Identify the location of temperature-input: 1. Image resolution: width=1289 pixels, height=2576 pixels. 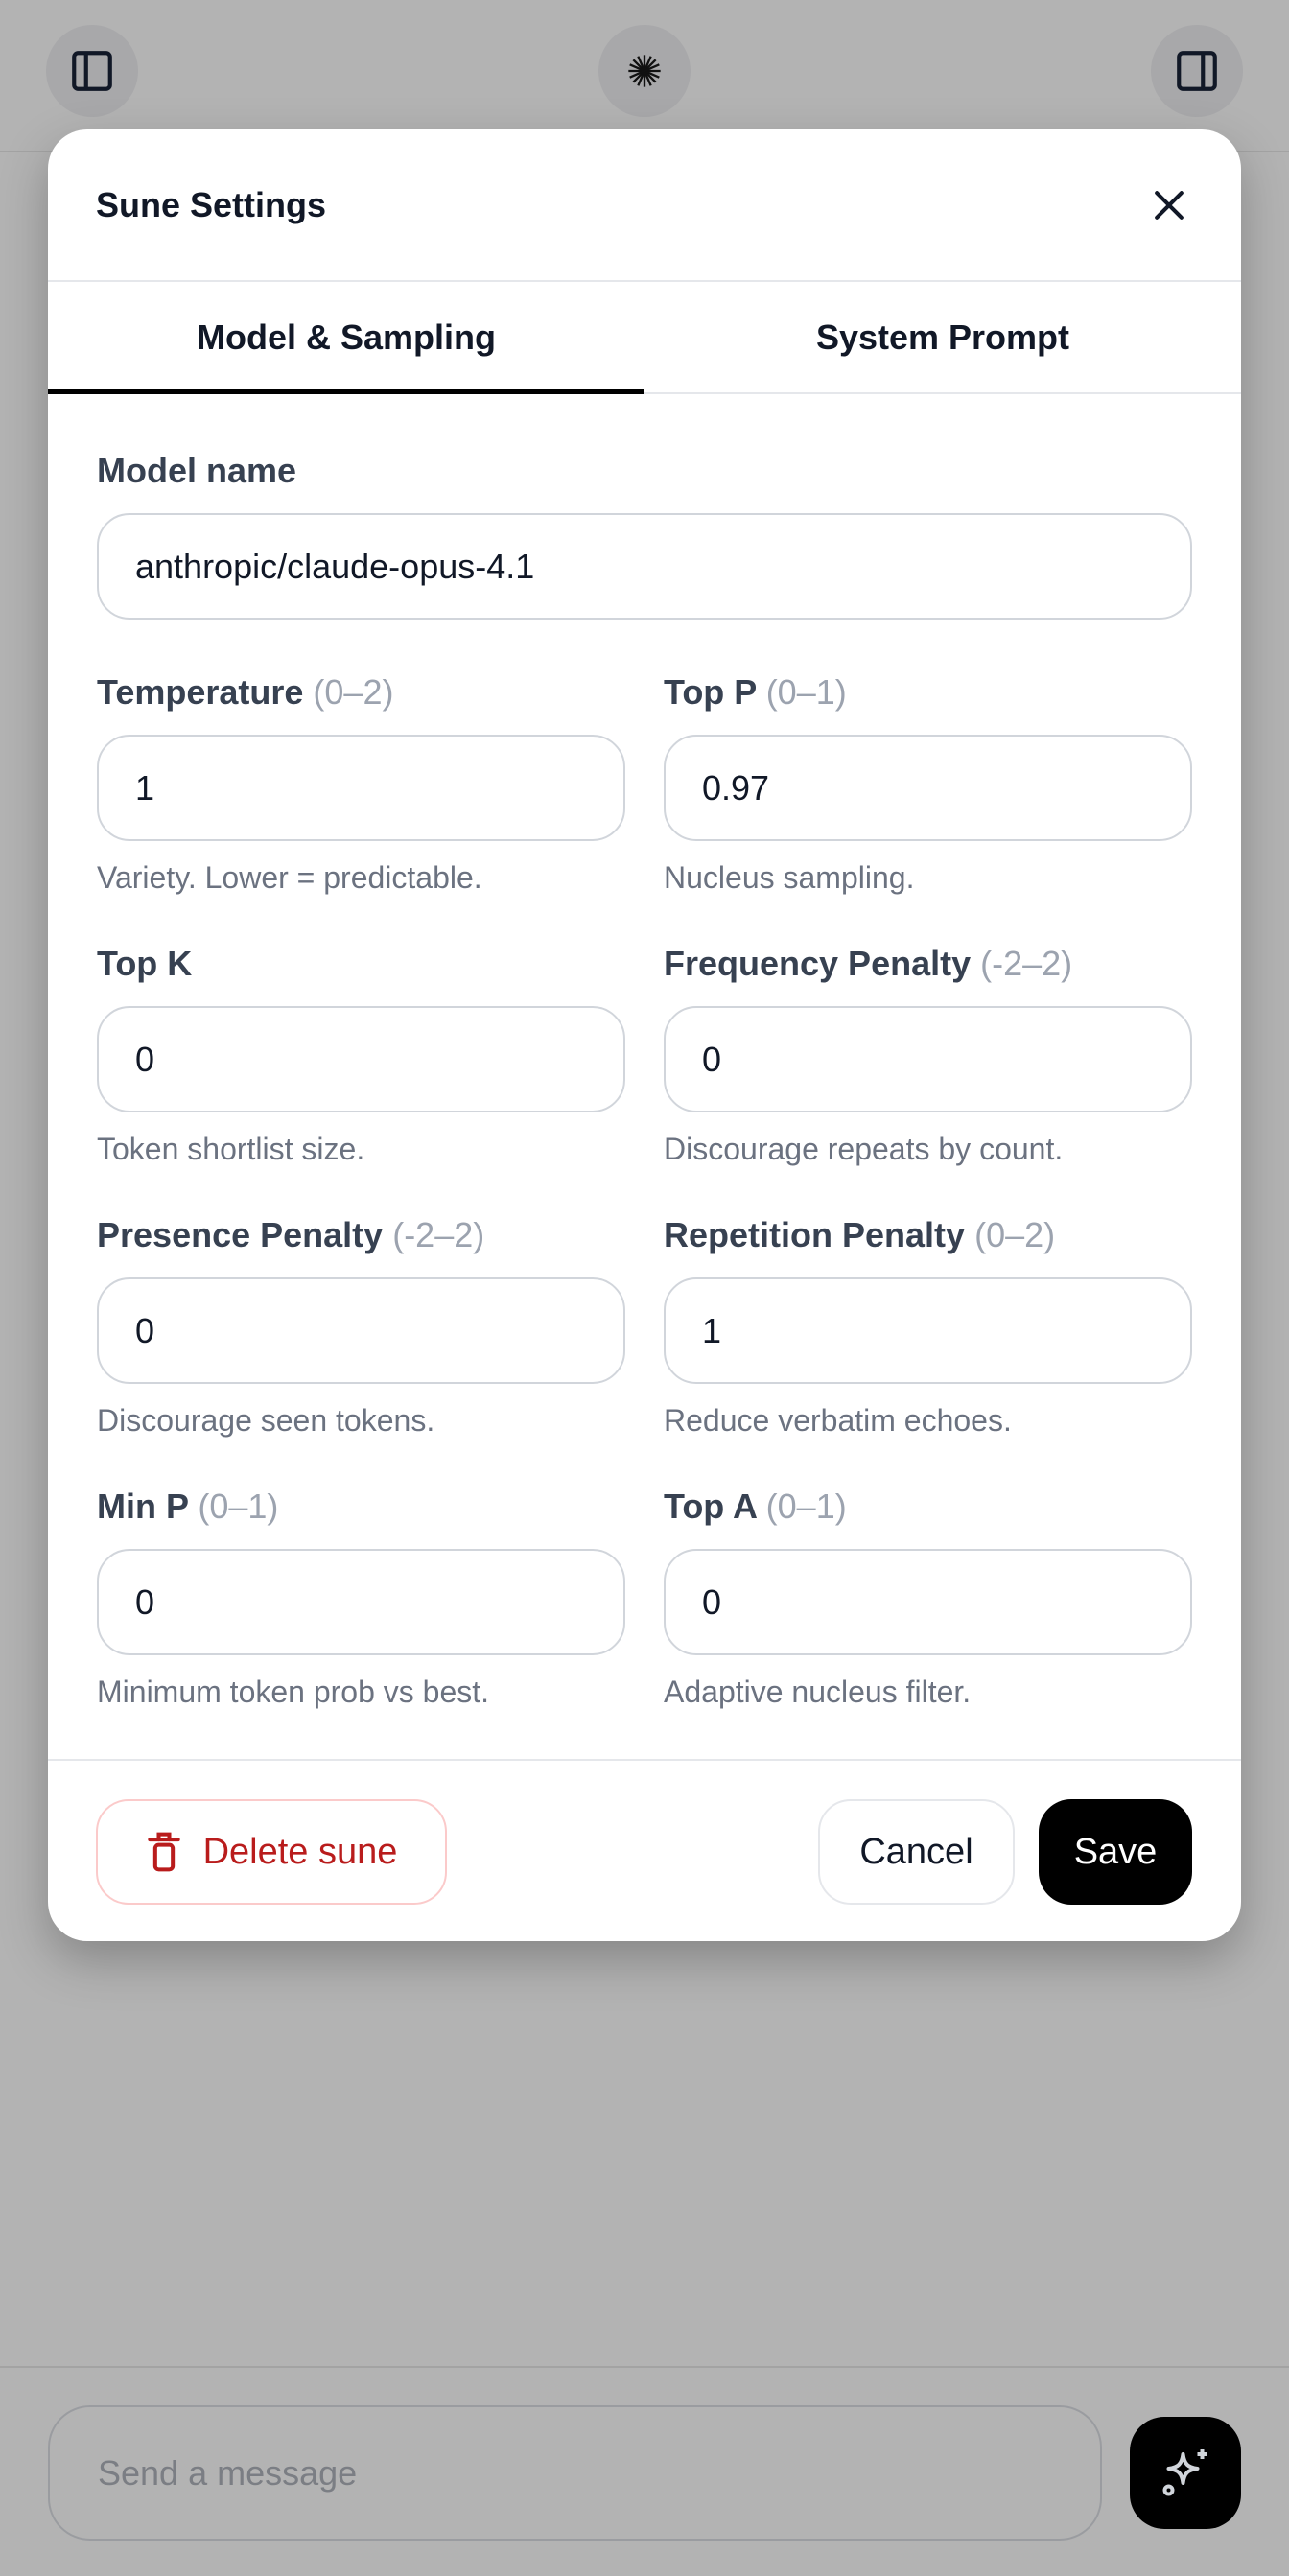
(361, 788).